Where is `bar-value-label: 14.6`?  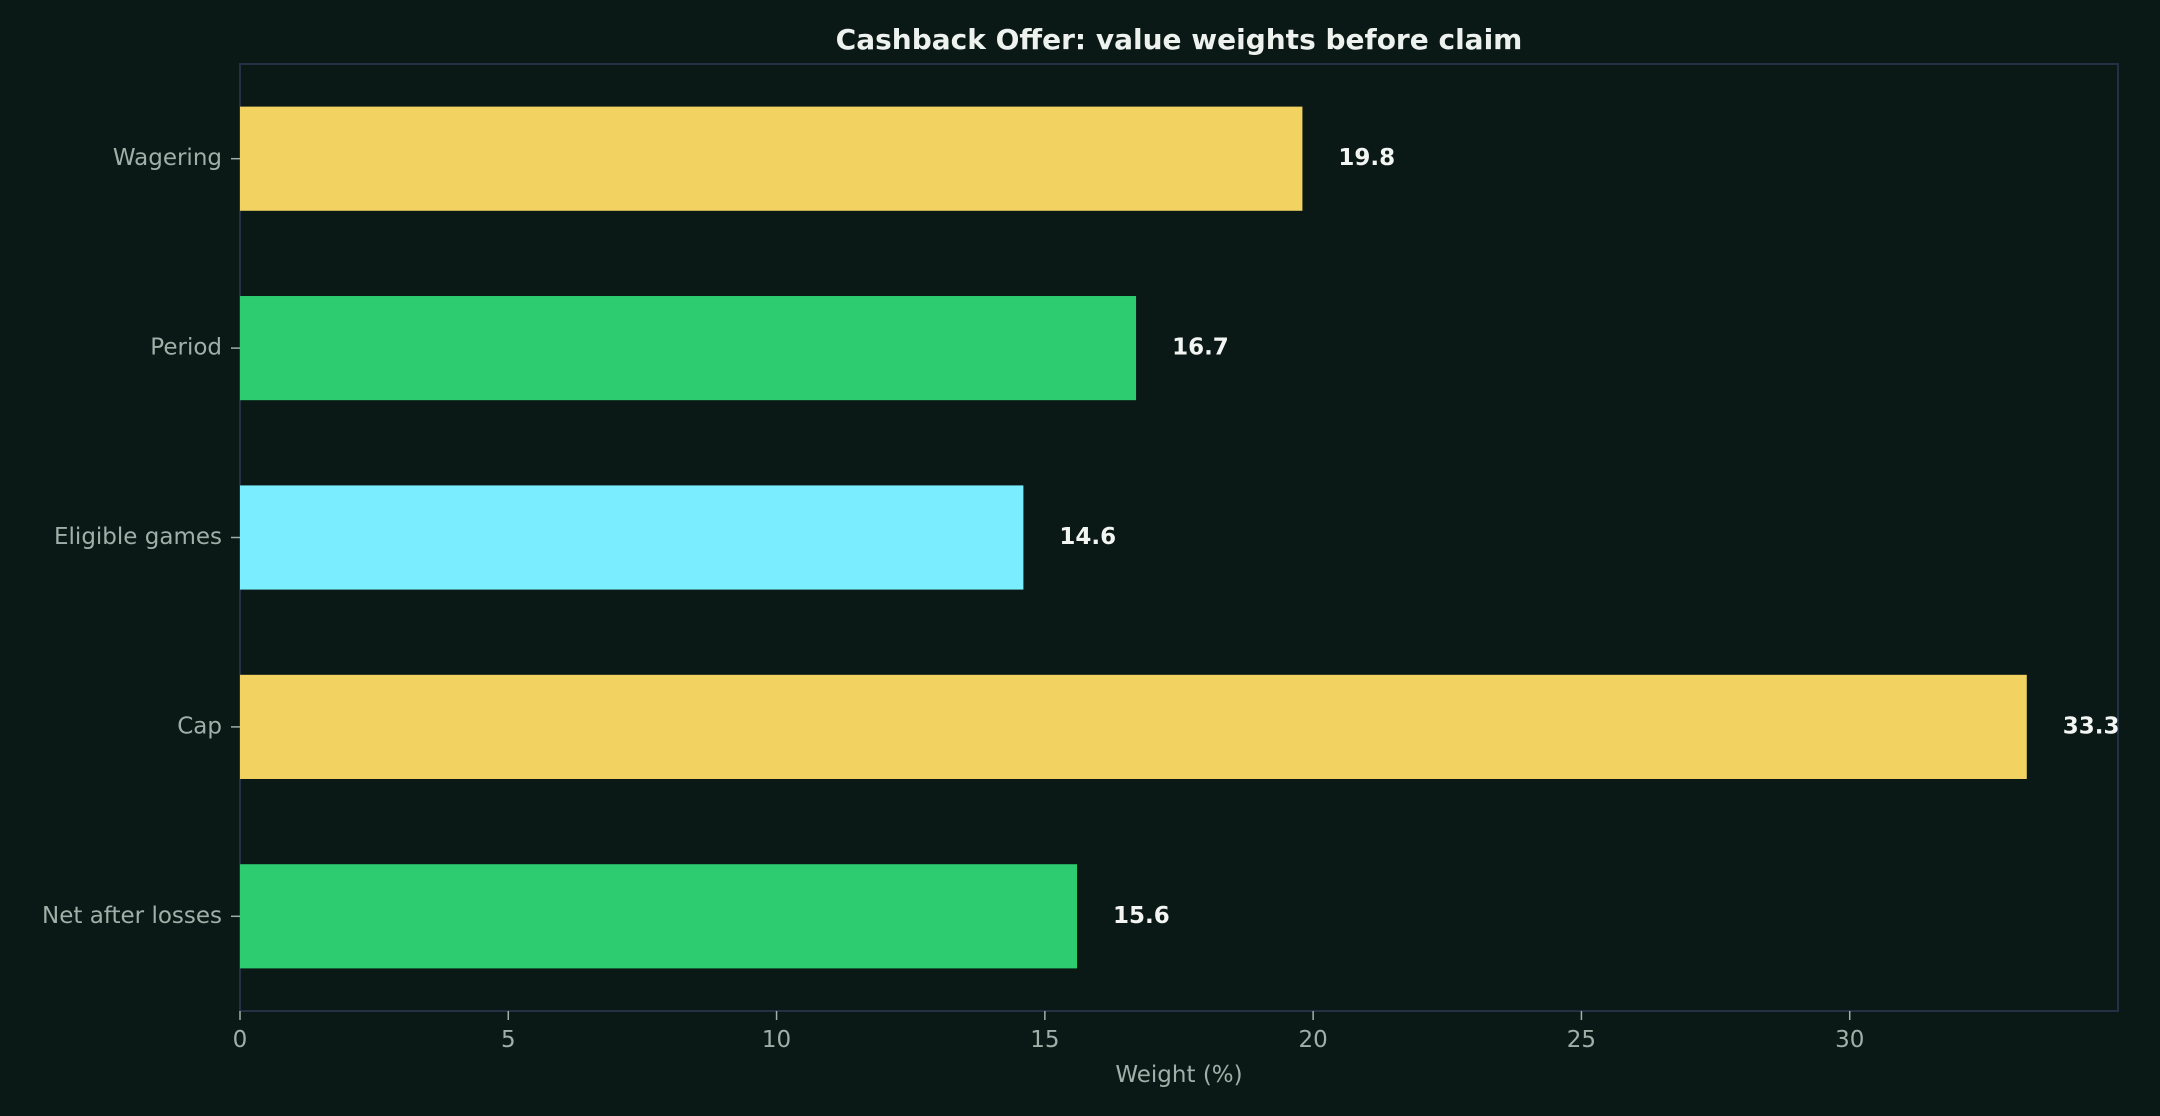 bar-value-label: 14.6 is located at coordinates (1087, 537).